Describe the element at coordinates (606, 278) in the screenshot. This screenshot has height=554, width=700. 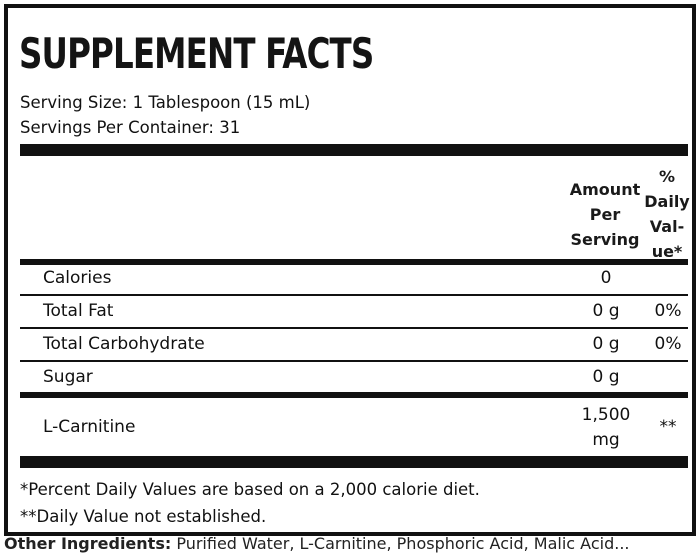
I see `row-amount-calories: 0` at that location.